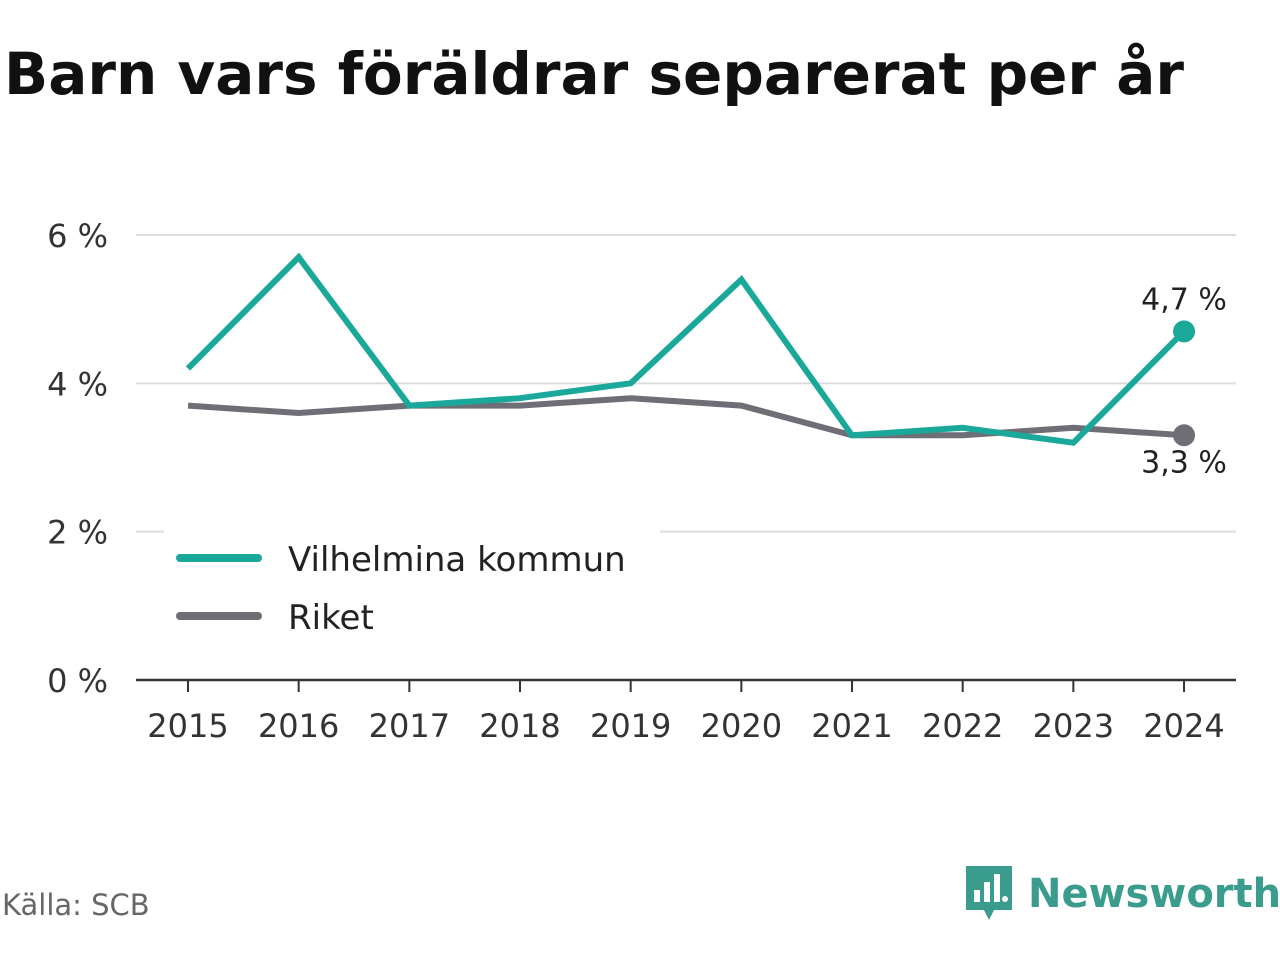 Image resolution: width=1280 pixels, height=960 pixels. I want to click on x-tick-label: 2022, so click(962, 726).